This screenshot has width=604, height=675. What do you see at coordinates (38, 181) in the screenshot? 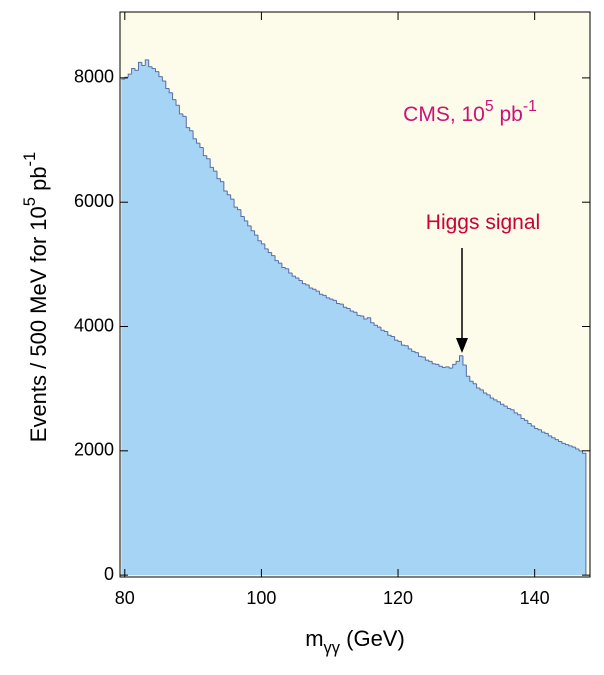
I see `y-axis-label-part: pb` at bounding box center [38, 181].